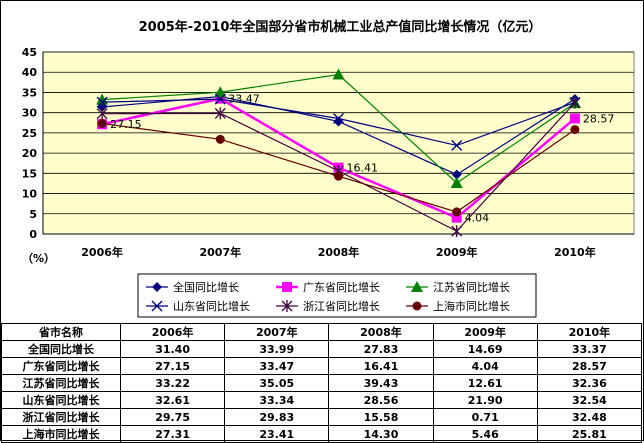 This screenshot has height=443, width=644. I want to click on legend-label: 江苏省同比增长, so click(471, 287).